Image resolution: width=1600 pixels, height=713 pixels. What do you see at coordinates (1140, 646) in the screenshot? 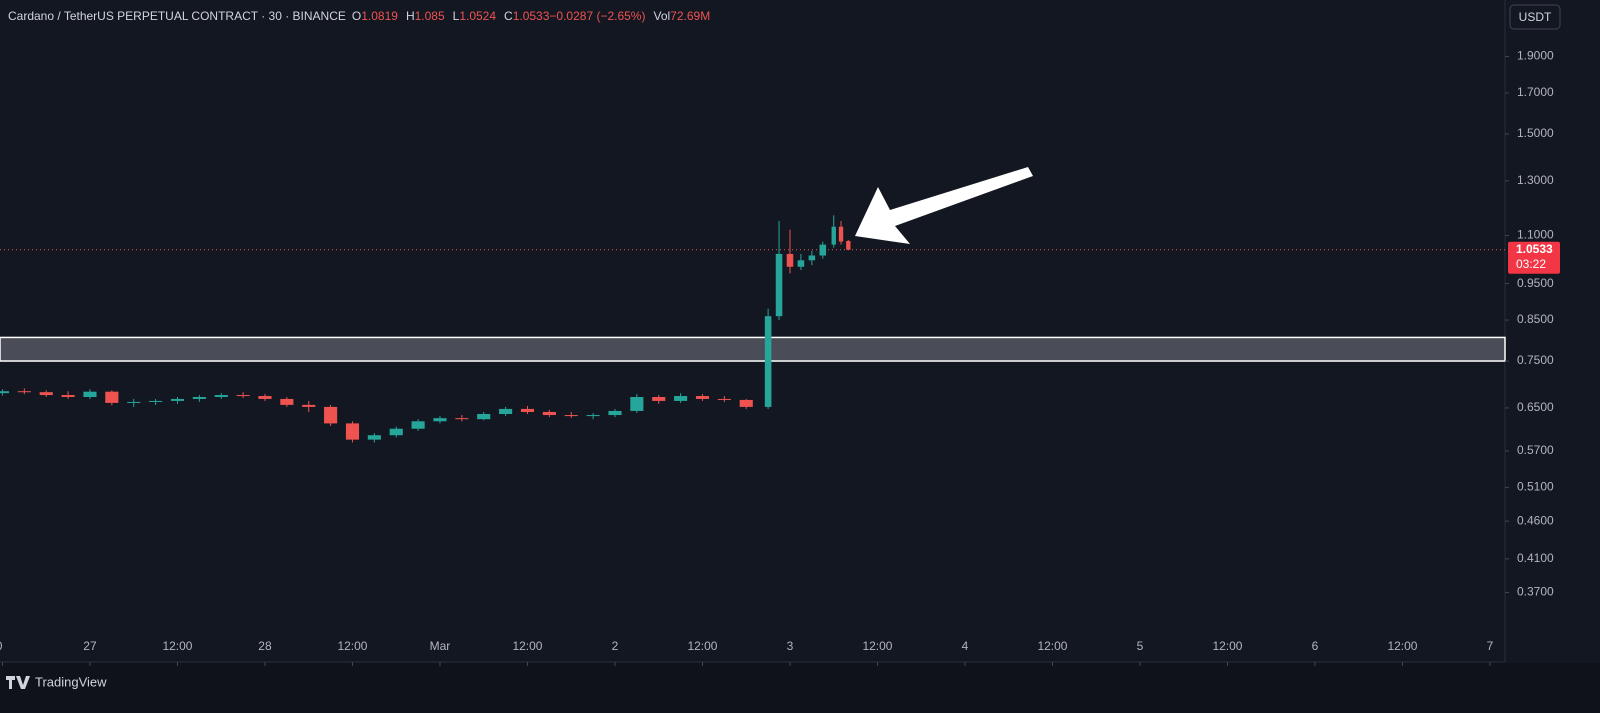
I see `x-tick-label: 5` at bounding box center [1140, 646].